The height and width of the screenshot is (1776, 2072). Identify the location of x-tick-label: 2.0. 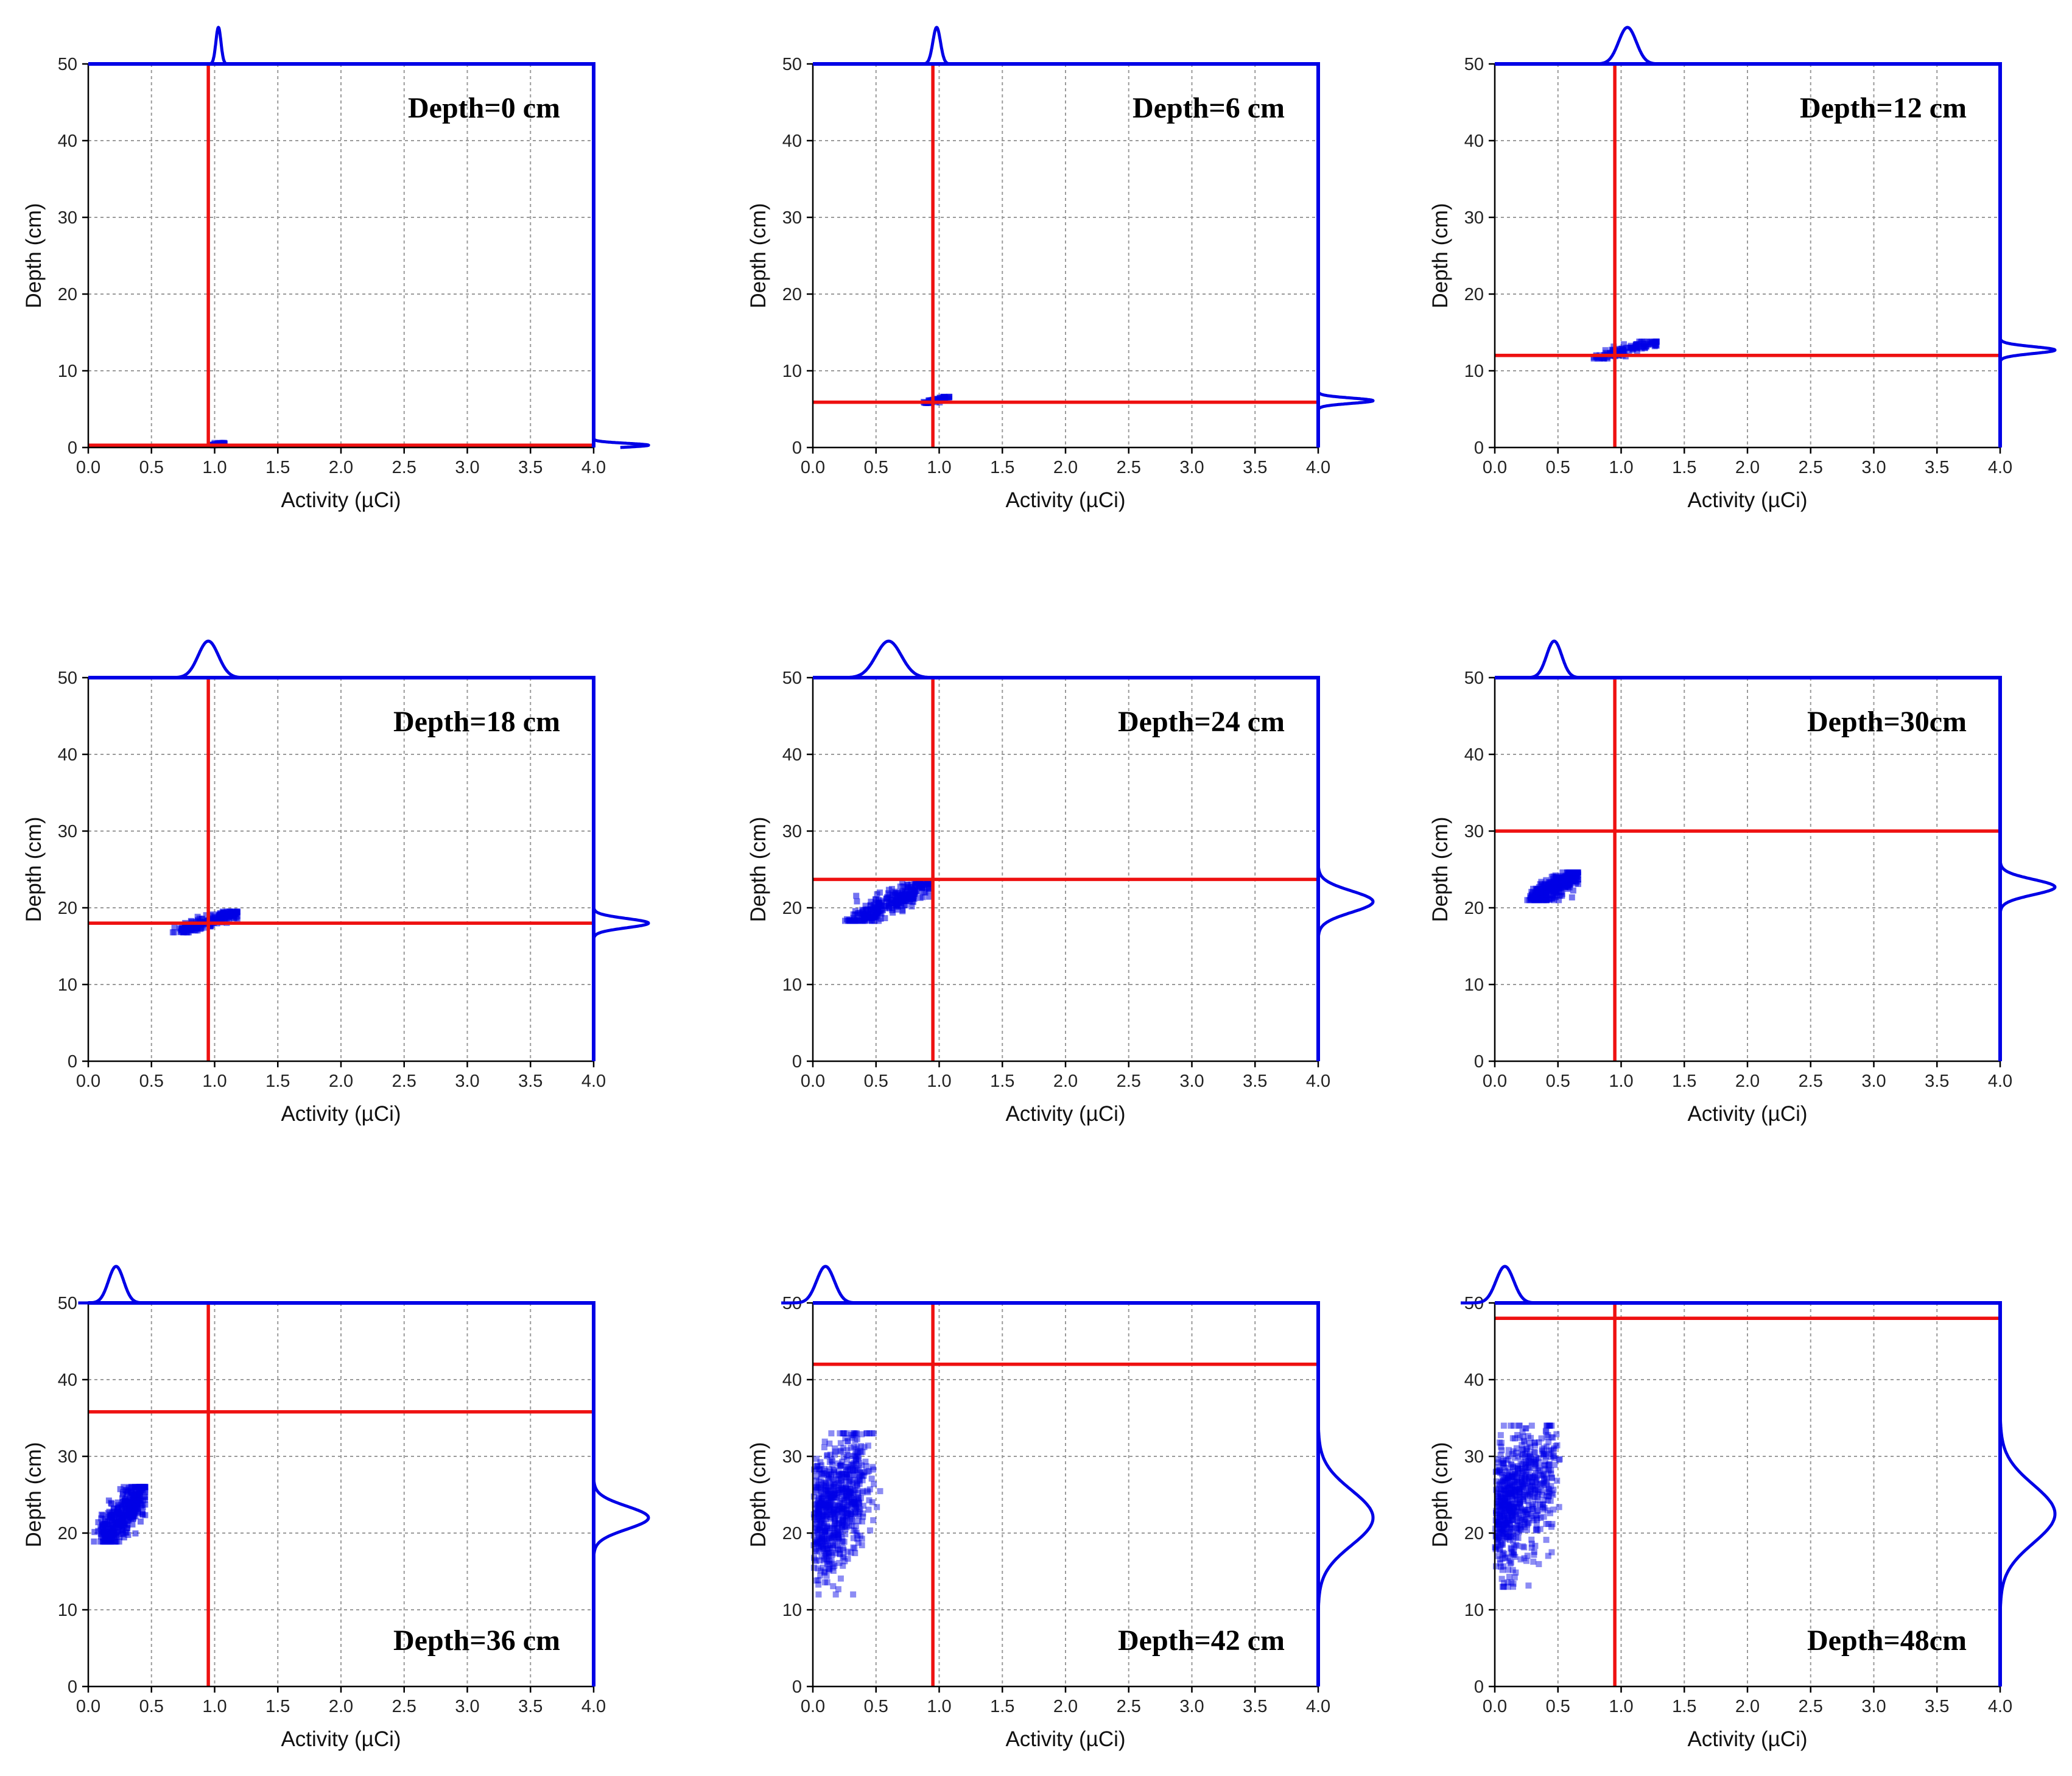
(341, 468).